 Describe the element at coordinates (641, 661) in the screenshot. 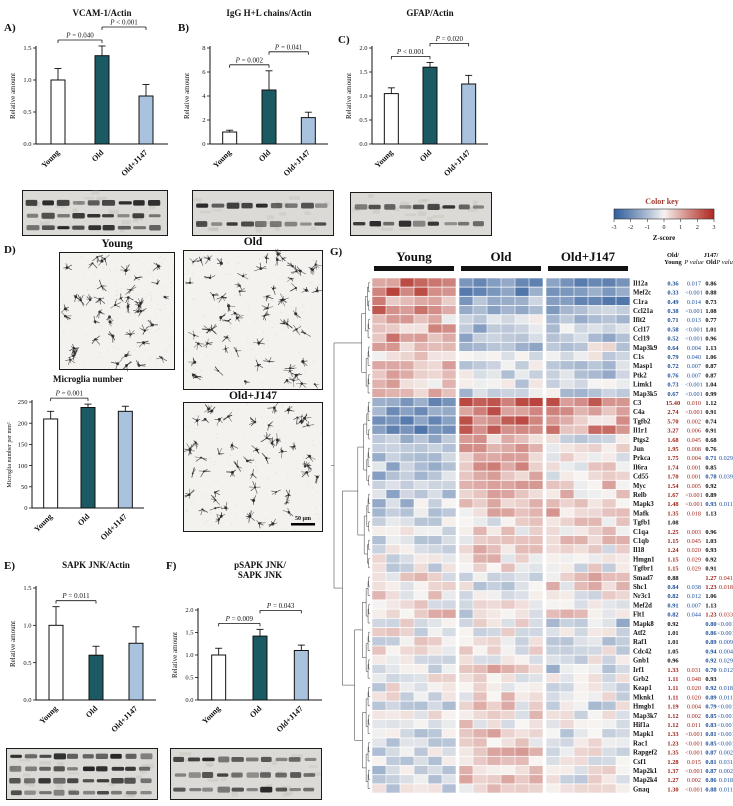

I see `svg-text: Gnb1` at that location.